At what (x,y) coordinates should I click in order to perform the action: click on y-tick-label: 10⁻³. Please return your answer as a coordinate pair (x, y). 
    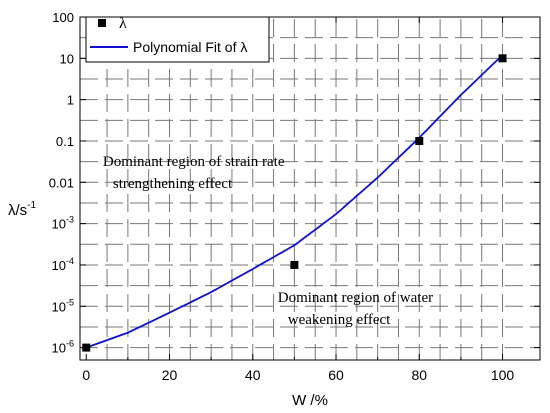
    Looking at the image, I should click on (63, 223).